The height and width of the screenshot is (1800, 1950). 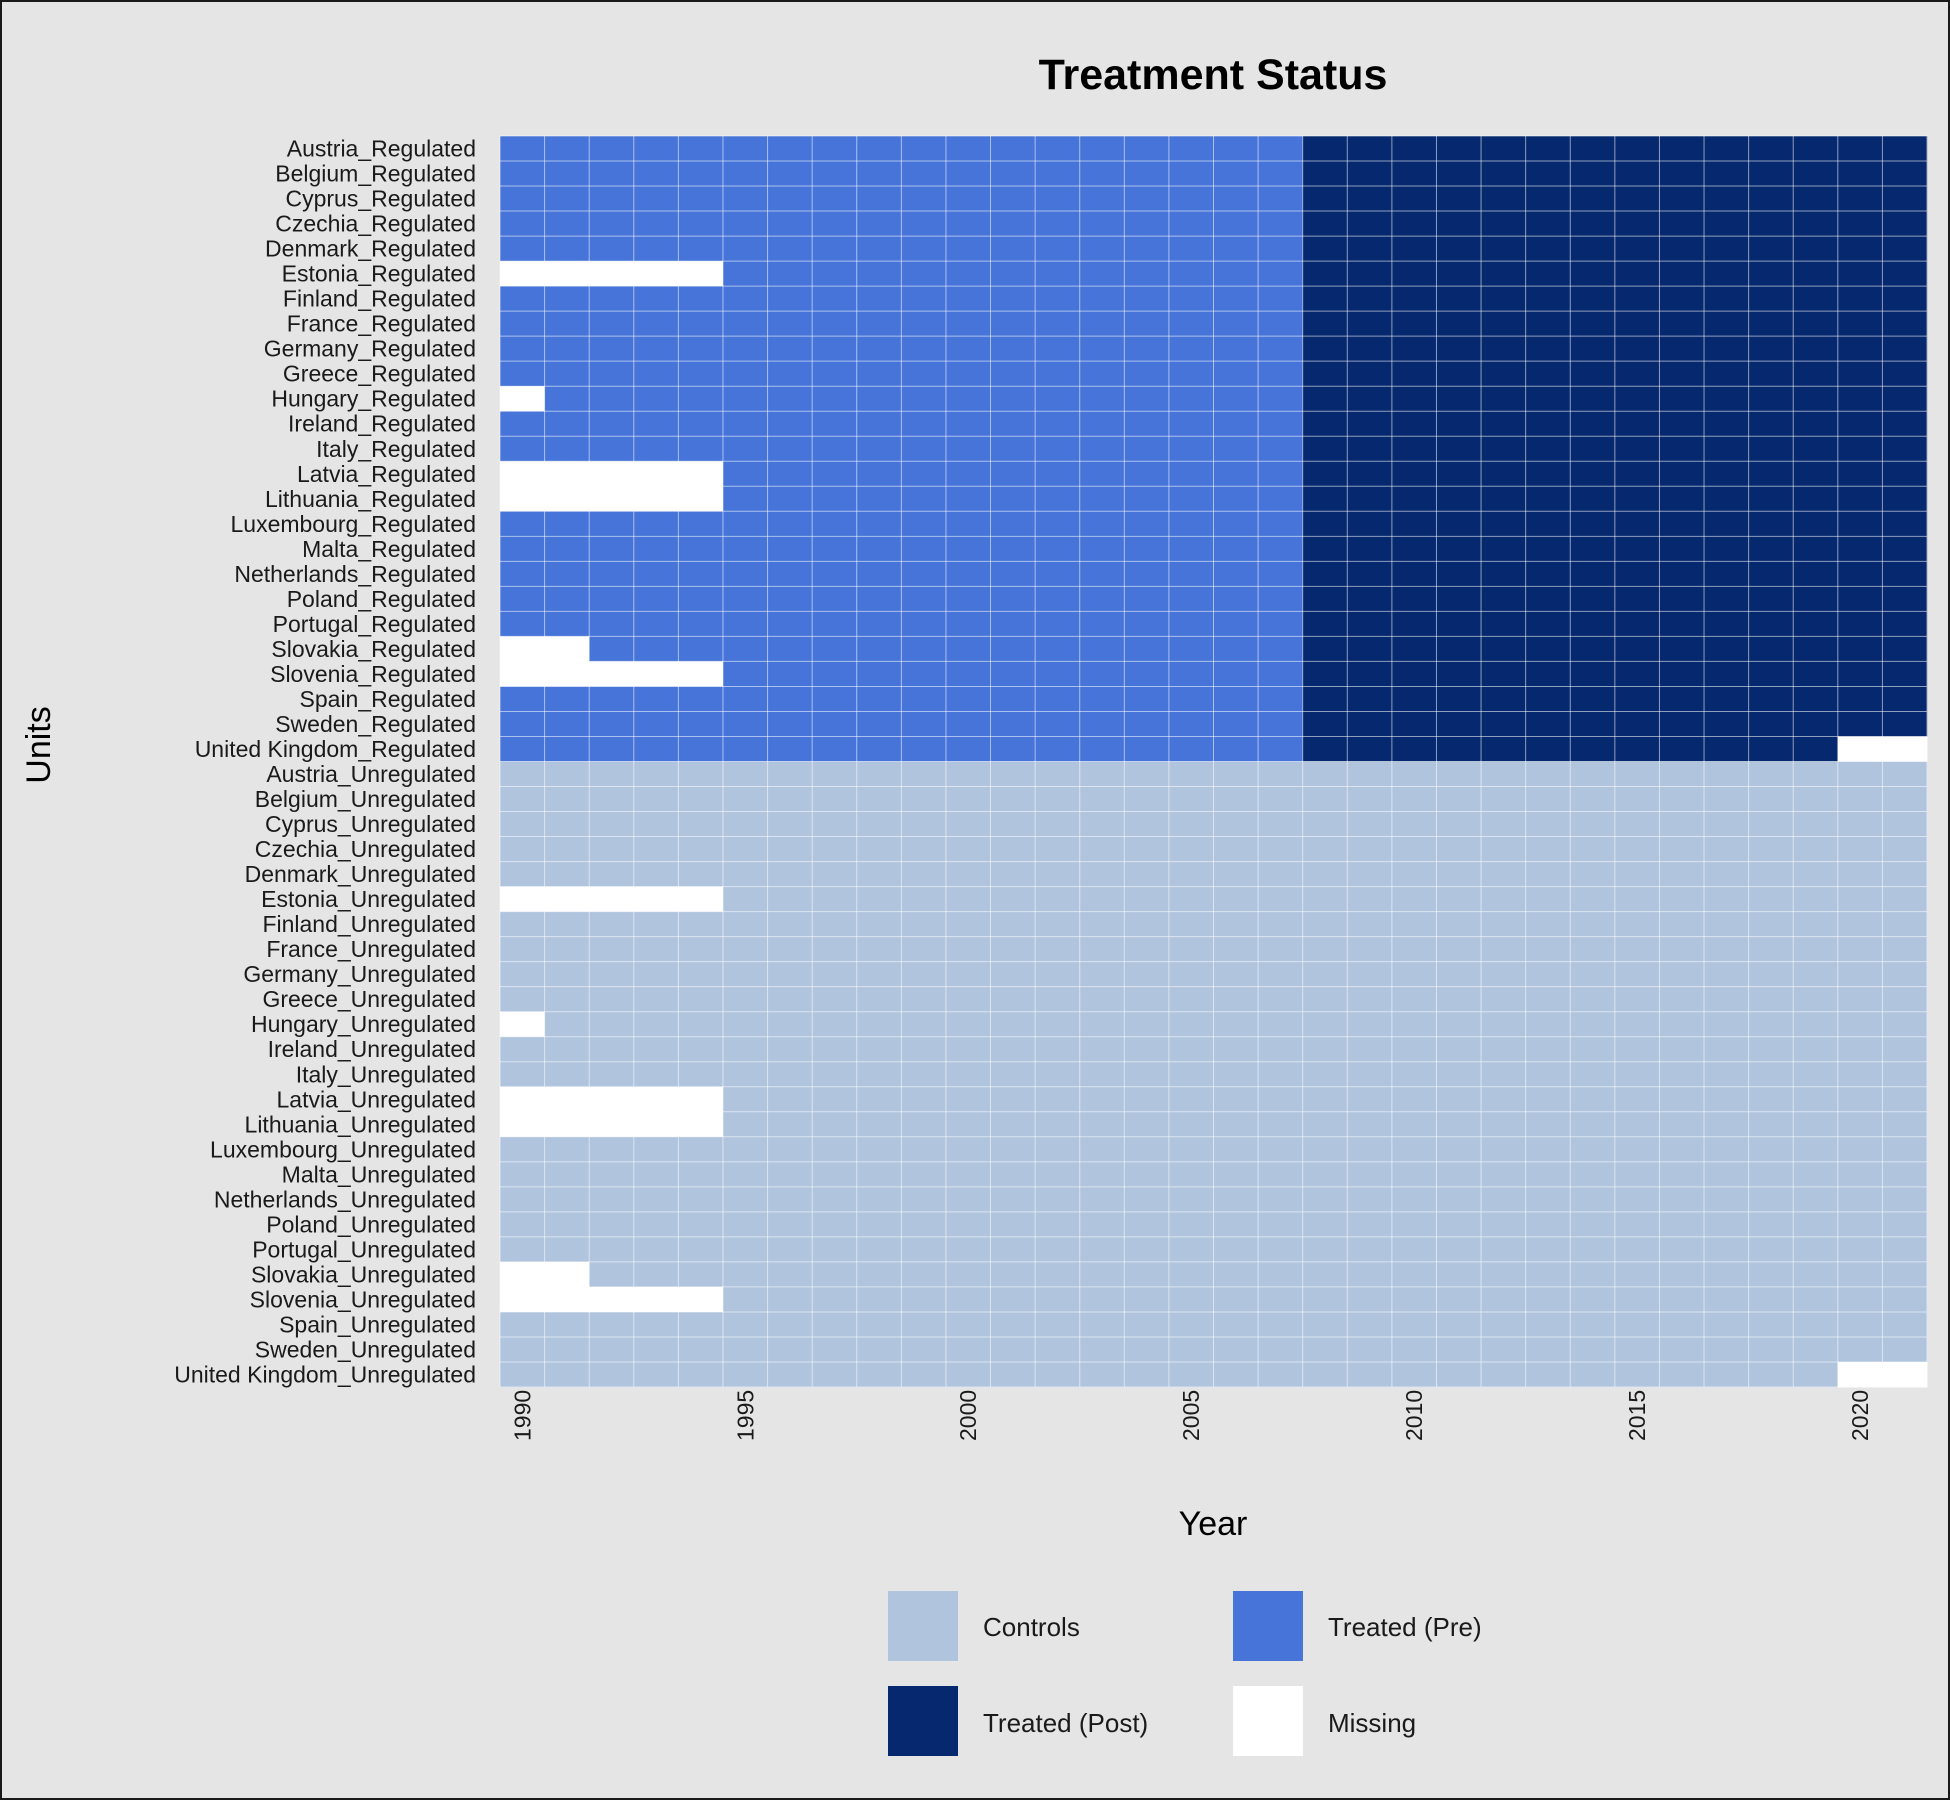 I want to click on x-tick-labels: 1990 1995 2000 2005 2010 2015 2020, so click(x=1191, y=1415).